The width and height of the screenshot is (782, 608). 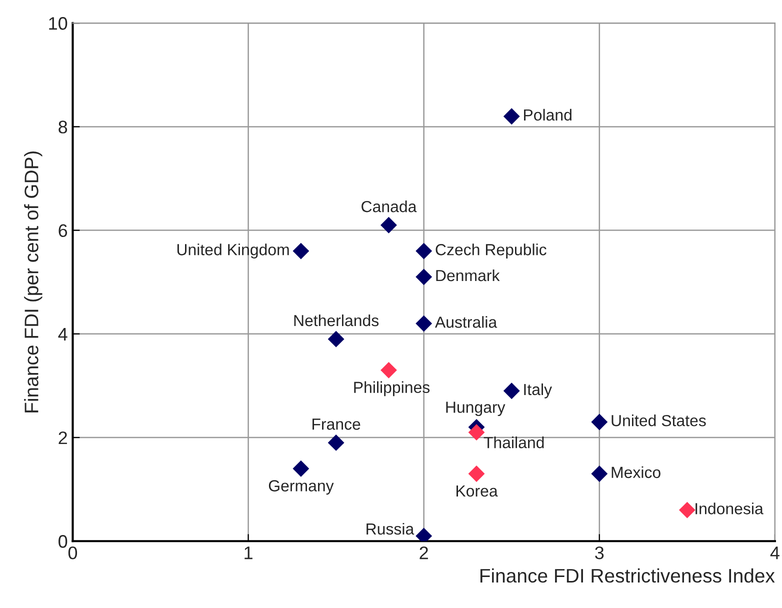 What do you see at coordinates (775, 553) in the screenshot?
I see `x-tick-label: 4` at bounding box center [775, 553].